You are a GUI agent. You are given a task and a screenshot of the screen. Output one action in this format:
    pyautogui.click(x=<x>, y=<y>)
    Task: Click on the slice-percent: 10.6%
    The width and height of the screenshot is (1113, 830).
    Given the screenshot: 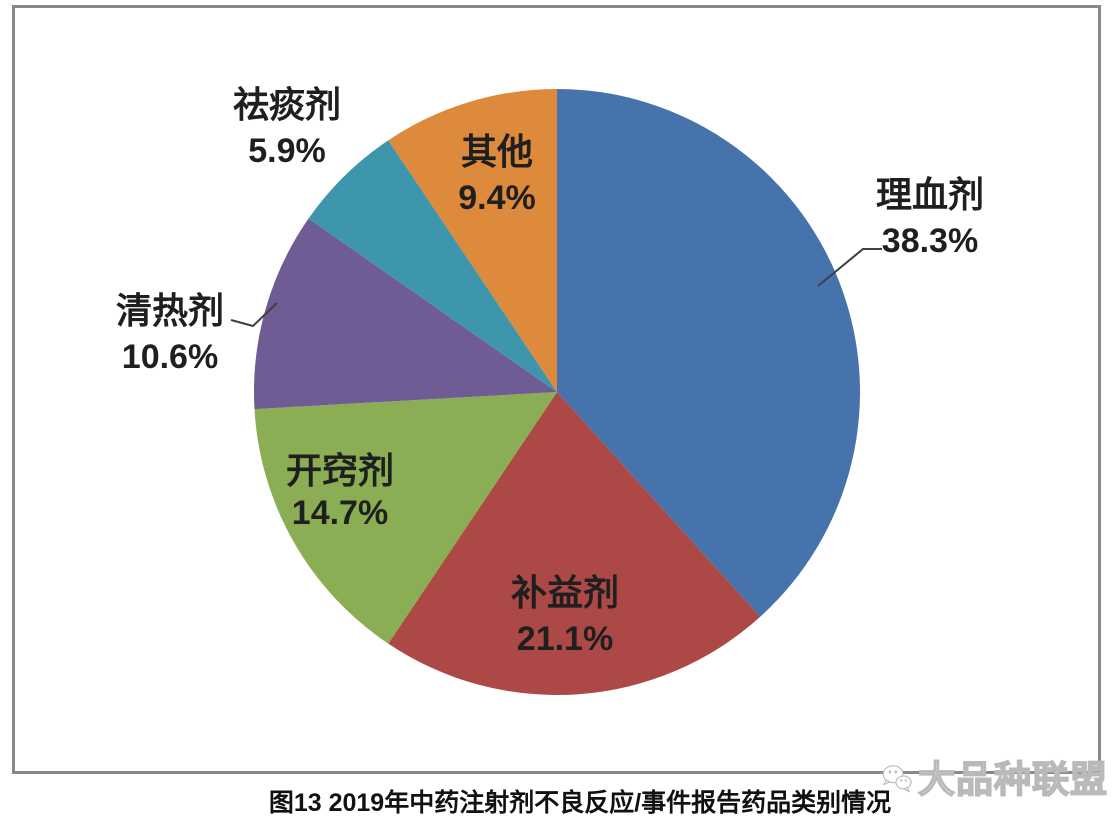 What is the action you would take?
    pyautogui.click(x=170, y=357)
    